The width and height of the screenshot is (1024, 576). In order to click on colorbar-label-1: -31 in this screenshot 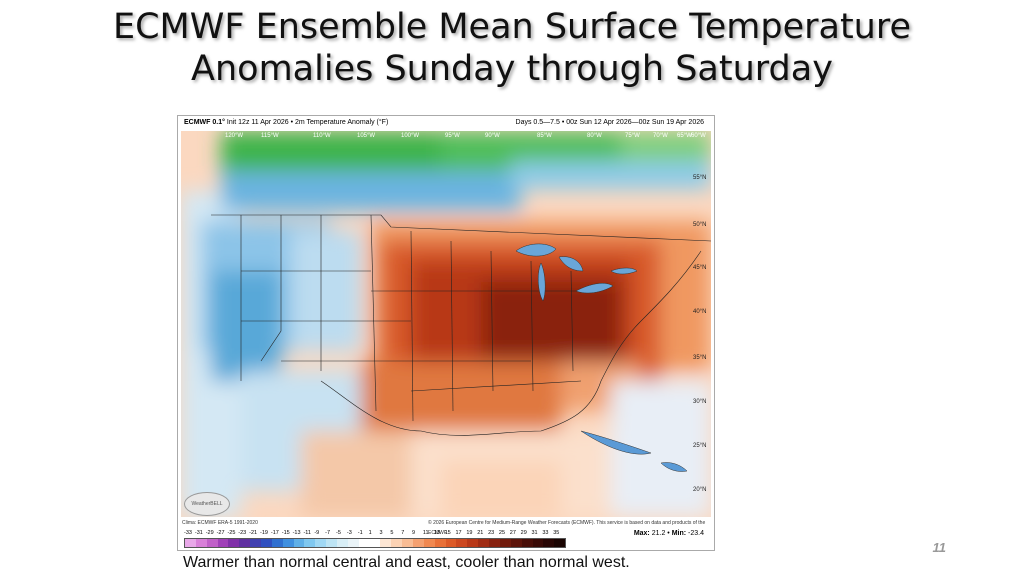, I will do `click(198, 533)`.